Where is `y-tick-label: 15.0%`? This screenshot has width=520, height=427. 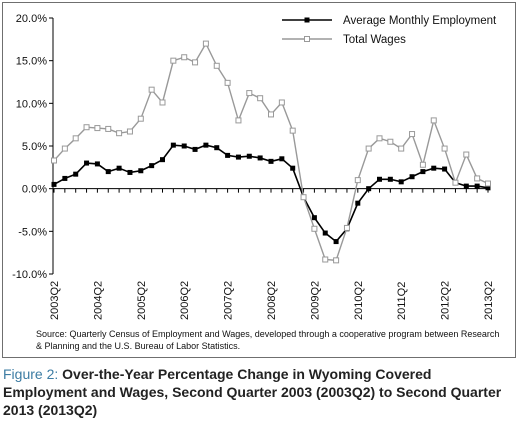
y-tick-label: 15.0% is located at coordinates (31, 62).